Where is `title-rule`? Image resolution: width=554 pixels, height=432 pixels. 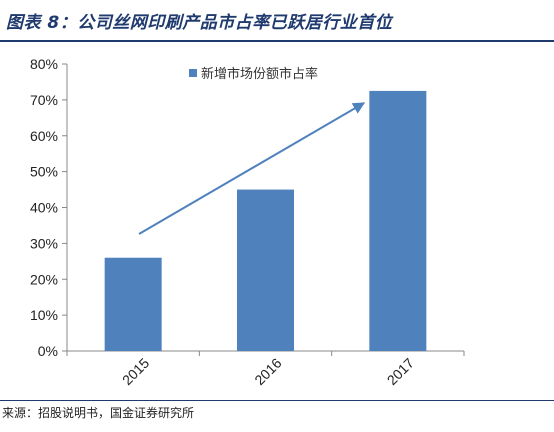
title-rule is located at coordinates (277, 41).